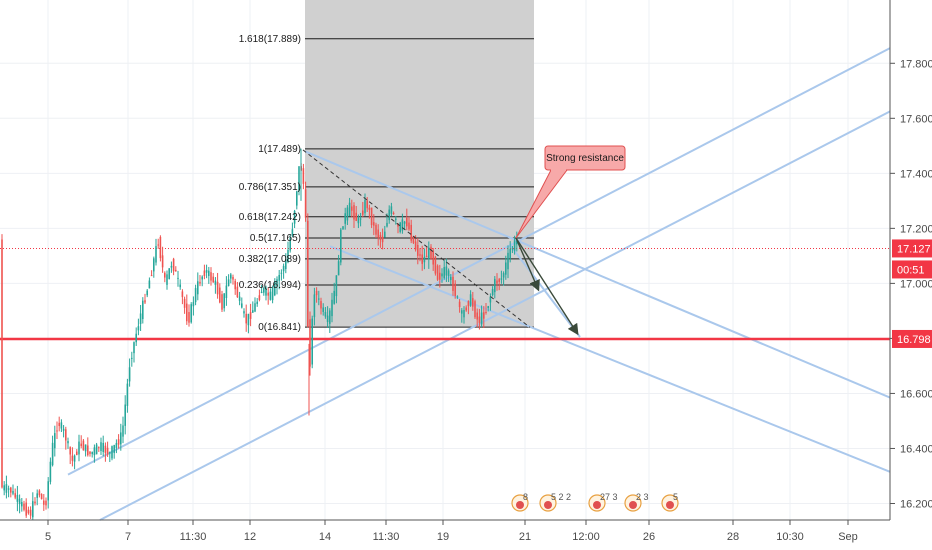 Image resolution: width=932 pixels, height=550 pixels. I want to click on y-tick-label: 17.200, so click(916, 229).